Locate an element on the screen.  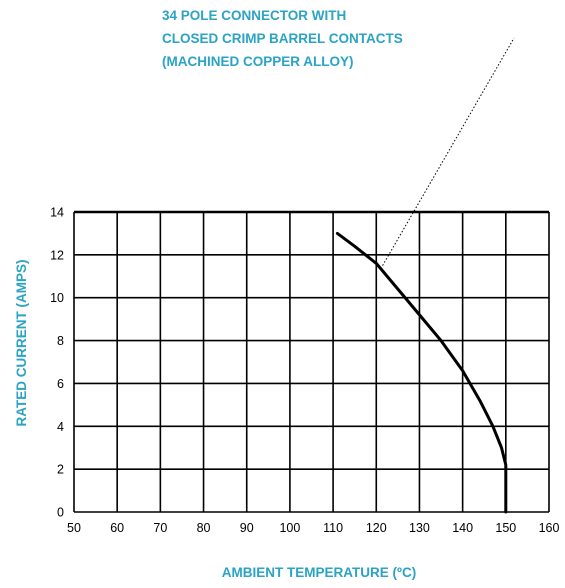
x-tick-label: 100 is located at coordinates (289, 528).